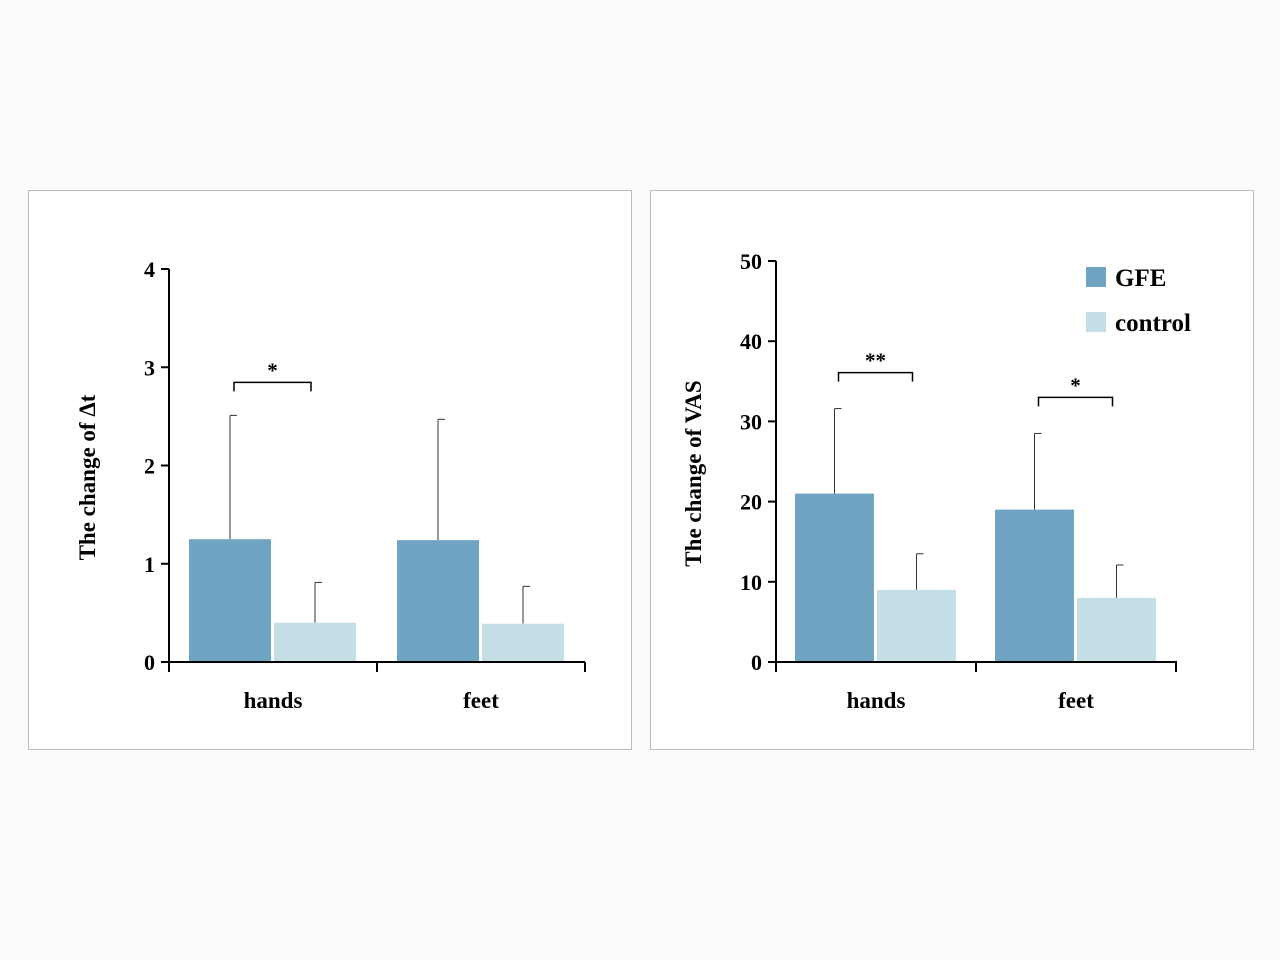 Image resolution: width=1280 pixels, height=960 pixels. Describe the element at coordinates (751, 582) in the screenshot. I see `y-tick-label-10: 10` at that location.